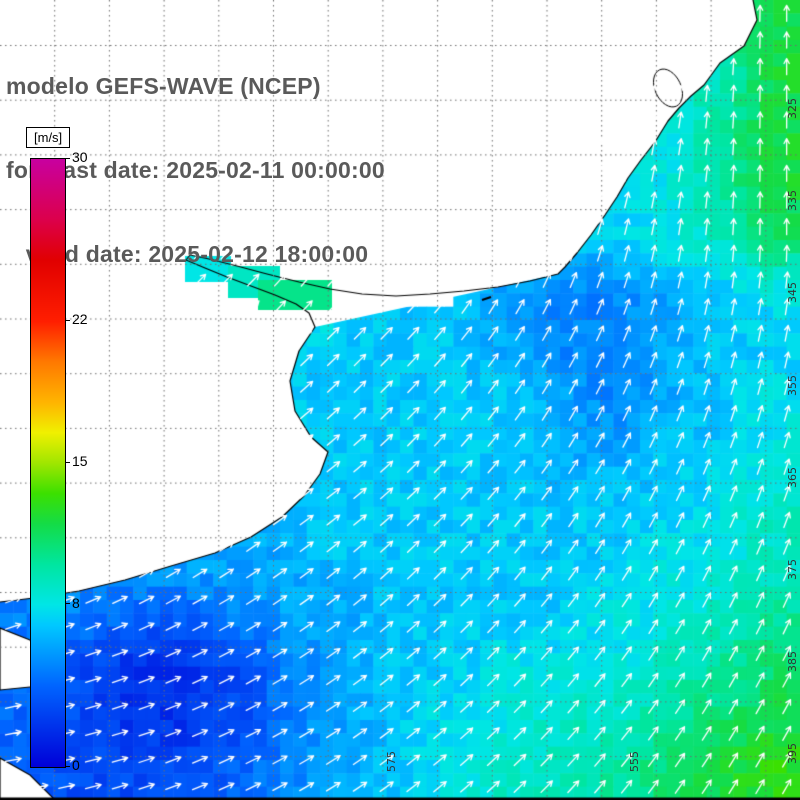 The height and width of the screenshot is (800, 800). Describe the element at coordinates (634, 761) in the screenshot. I see `longitude-grid-label: 555` at that location.